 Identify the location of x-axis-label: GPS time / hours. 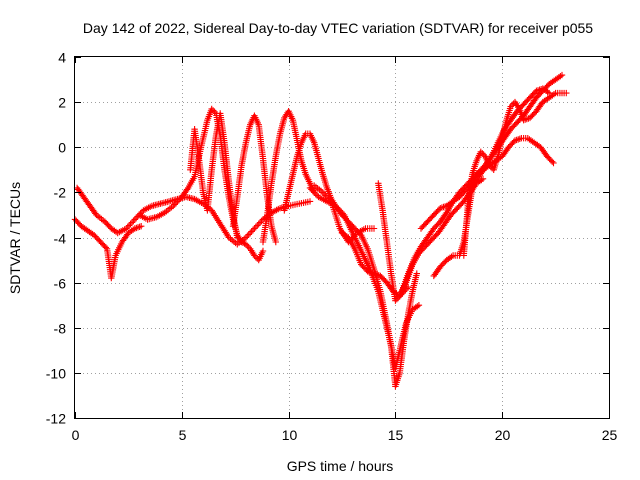
(340, 466).